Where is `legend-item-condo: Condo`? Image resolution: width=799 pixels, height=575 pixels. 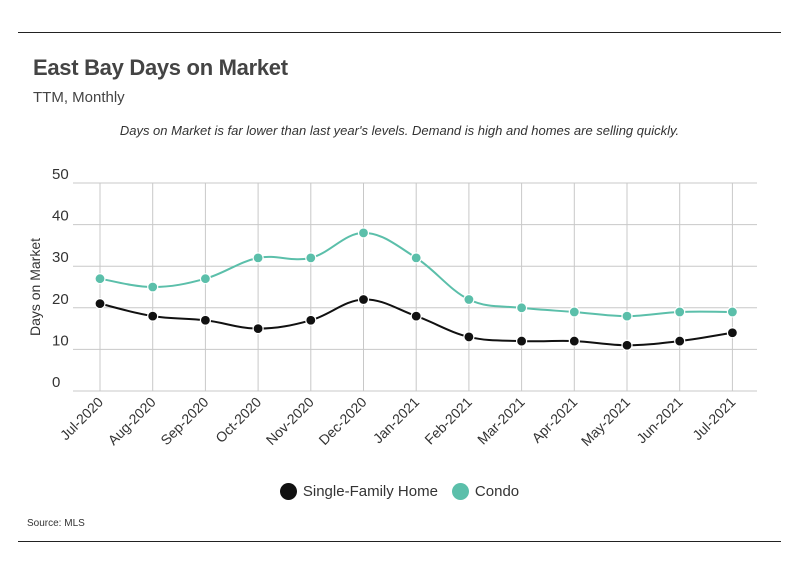
legend-item-condo: Condo is located at coordinates (485, 491).